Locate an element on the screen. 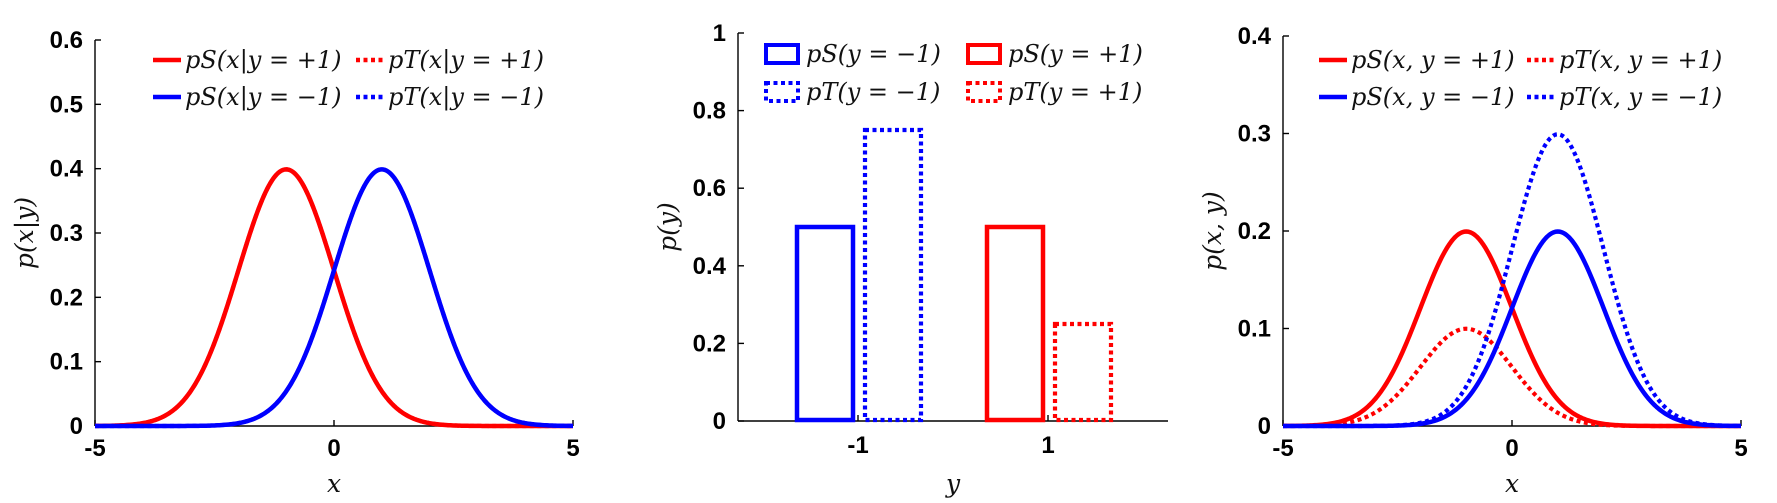  bar-pt-y-minus1 is located at coordinates (893, 275).